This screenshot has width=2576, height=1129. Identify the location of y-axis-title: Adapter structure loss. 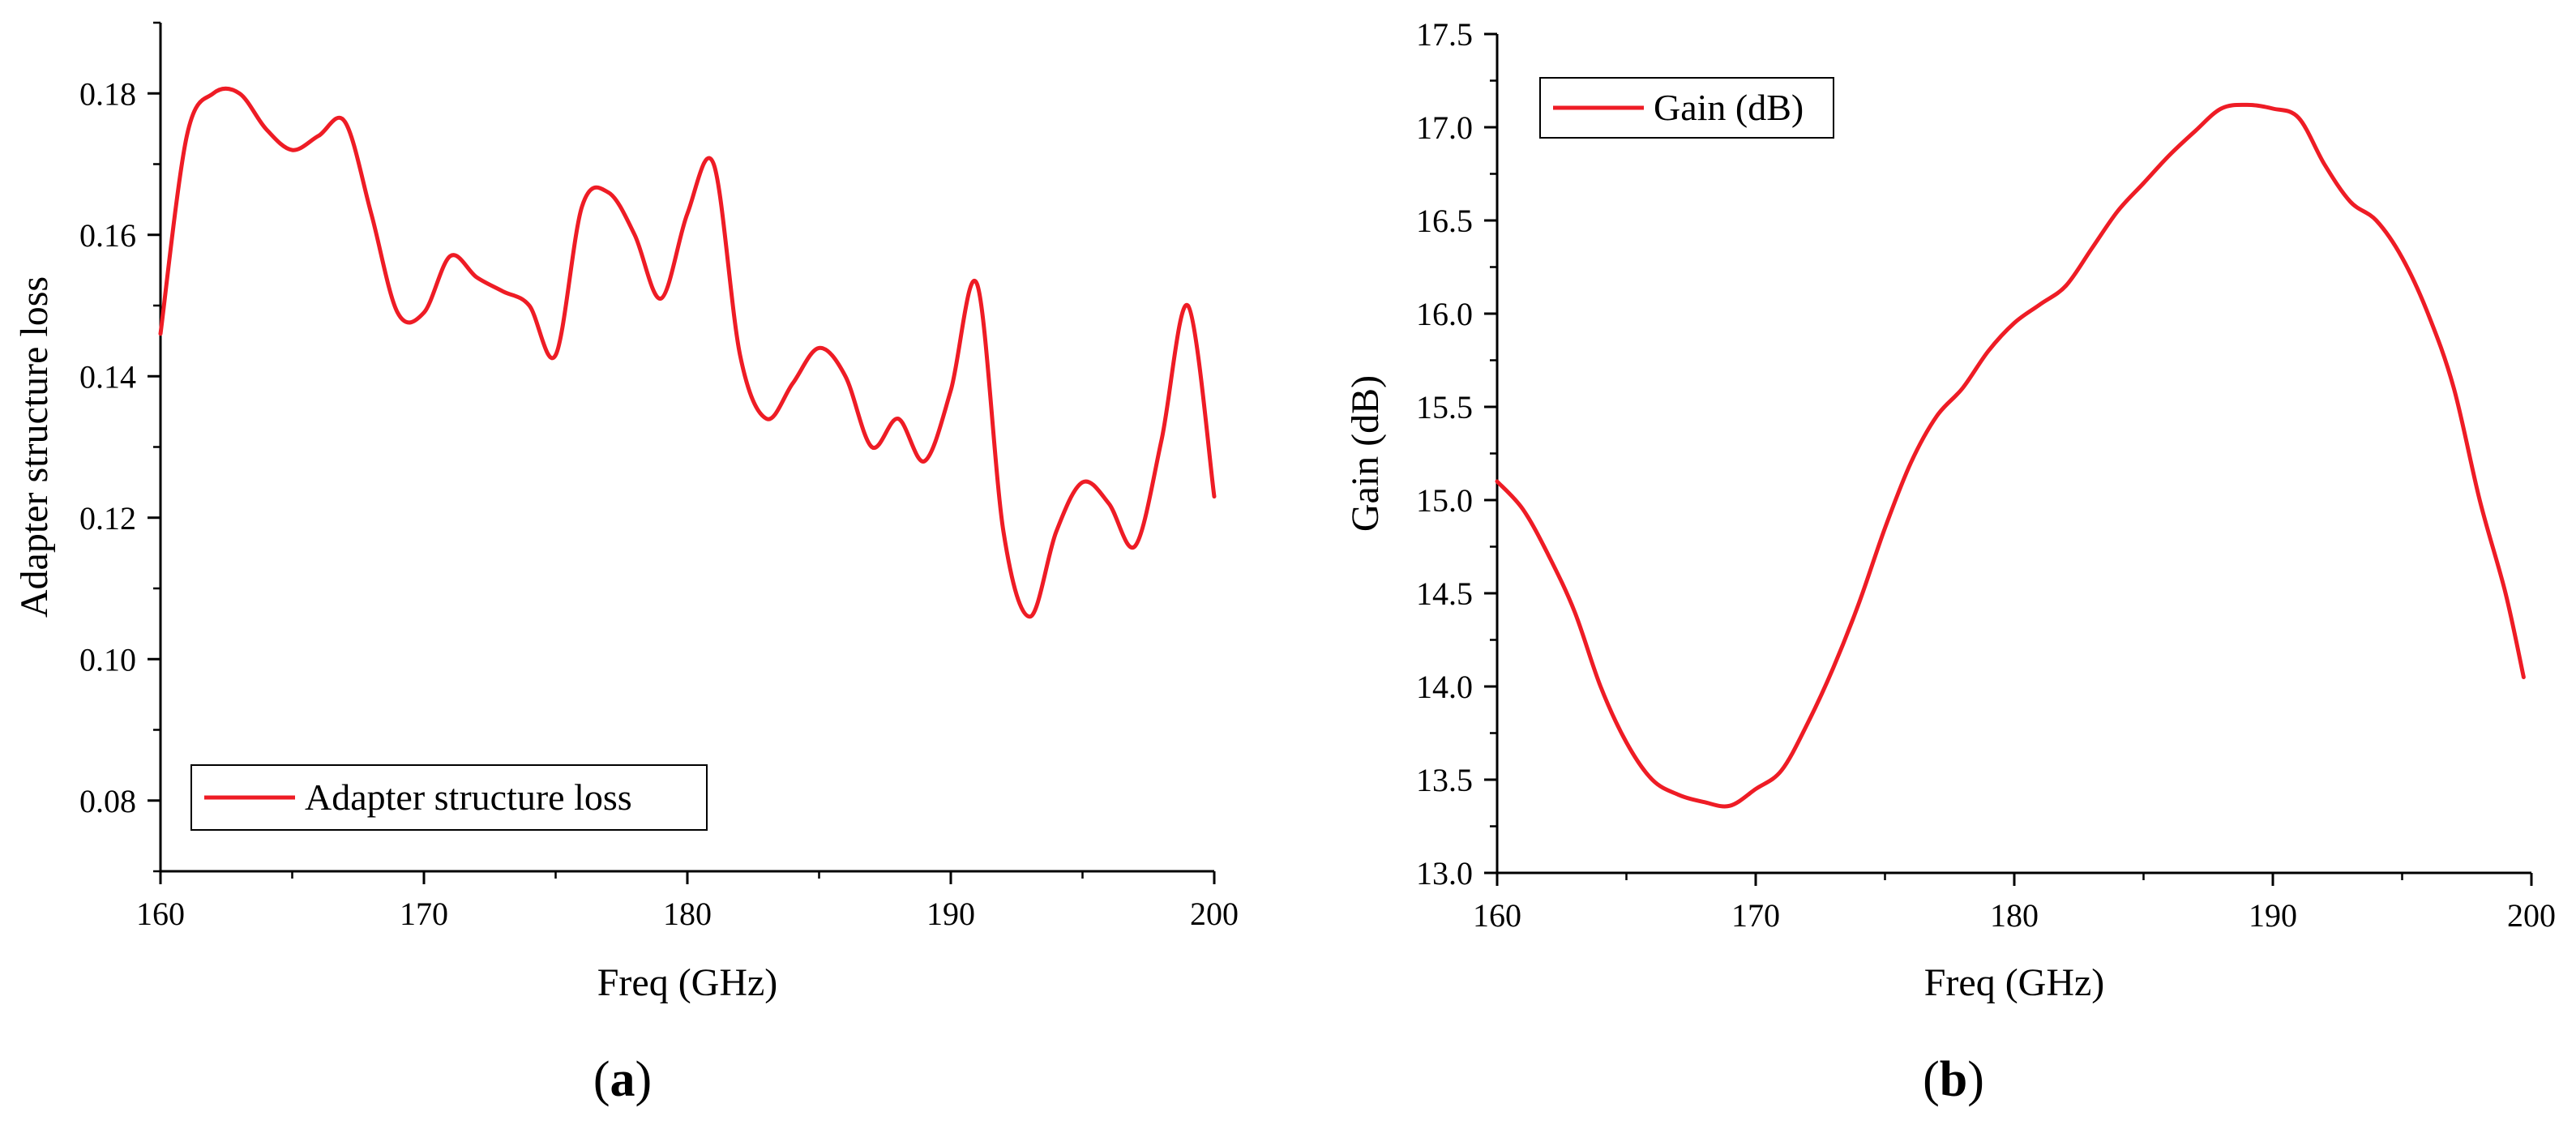
(34, 447).